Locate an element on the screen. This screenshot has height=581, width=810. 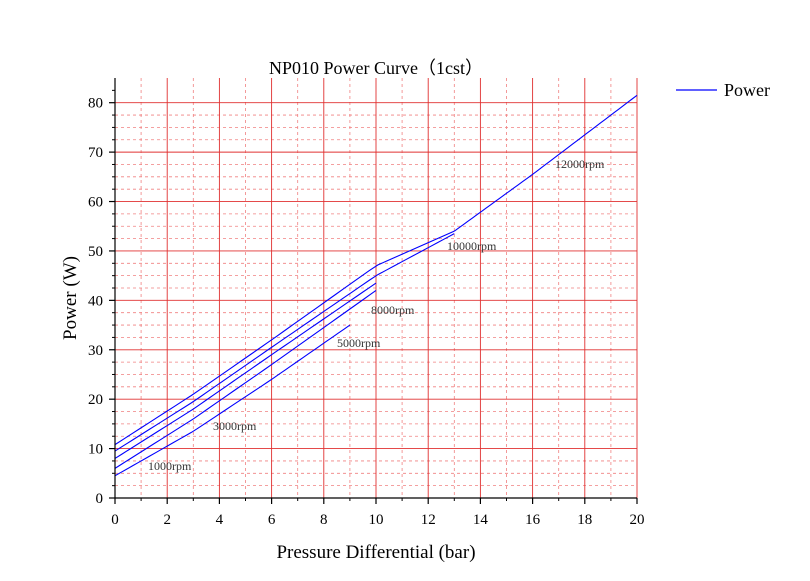
x-axis-title: Pressure Differential (bar) is located at coordinates (375, 552).